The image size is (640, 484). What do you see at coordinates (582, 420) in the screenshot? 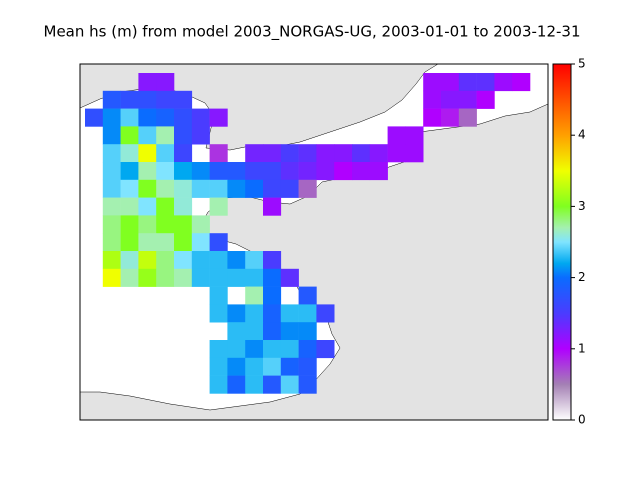
I see `colorbar-tick-label: 0` at bounding box center [582, 420].